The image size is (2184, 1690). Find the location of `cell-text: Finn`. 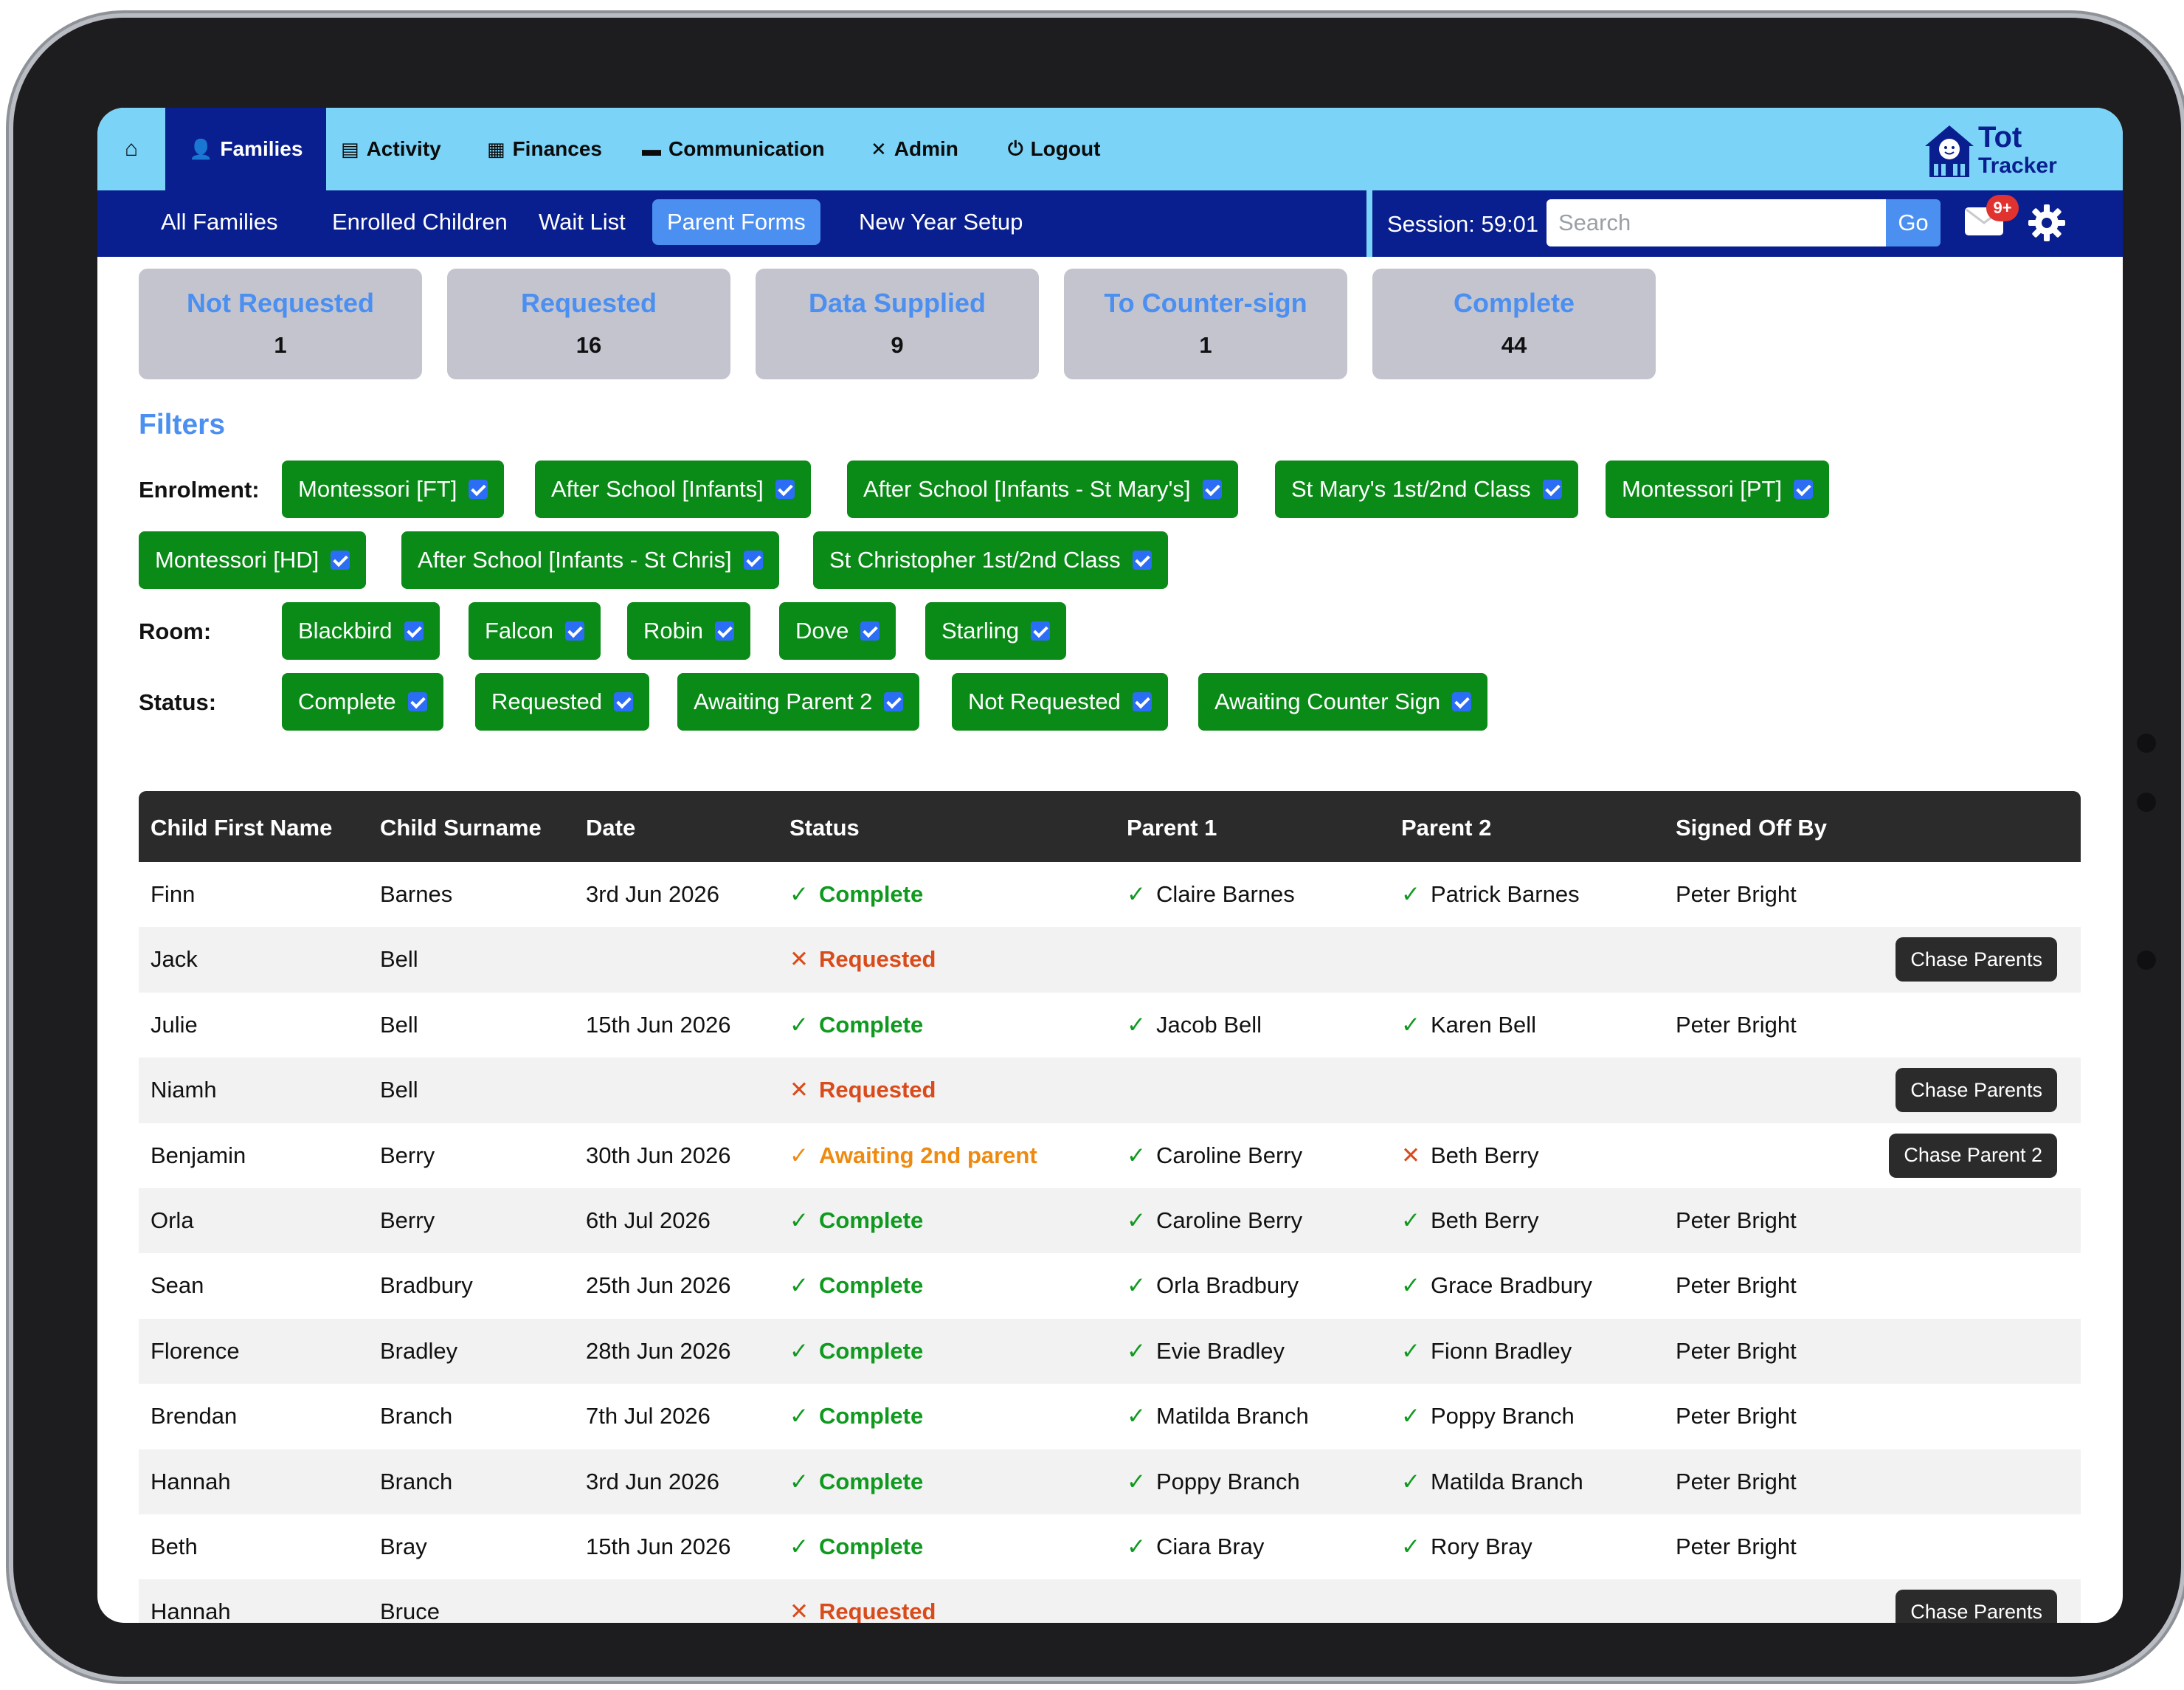

cell-text: Finn is located at coordinates (173, 894).